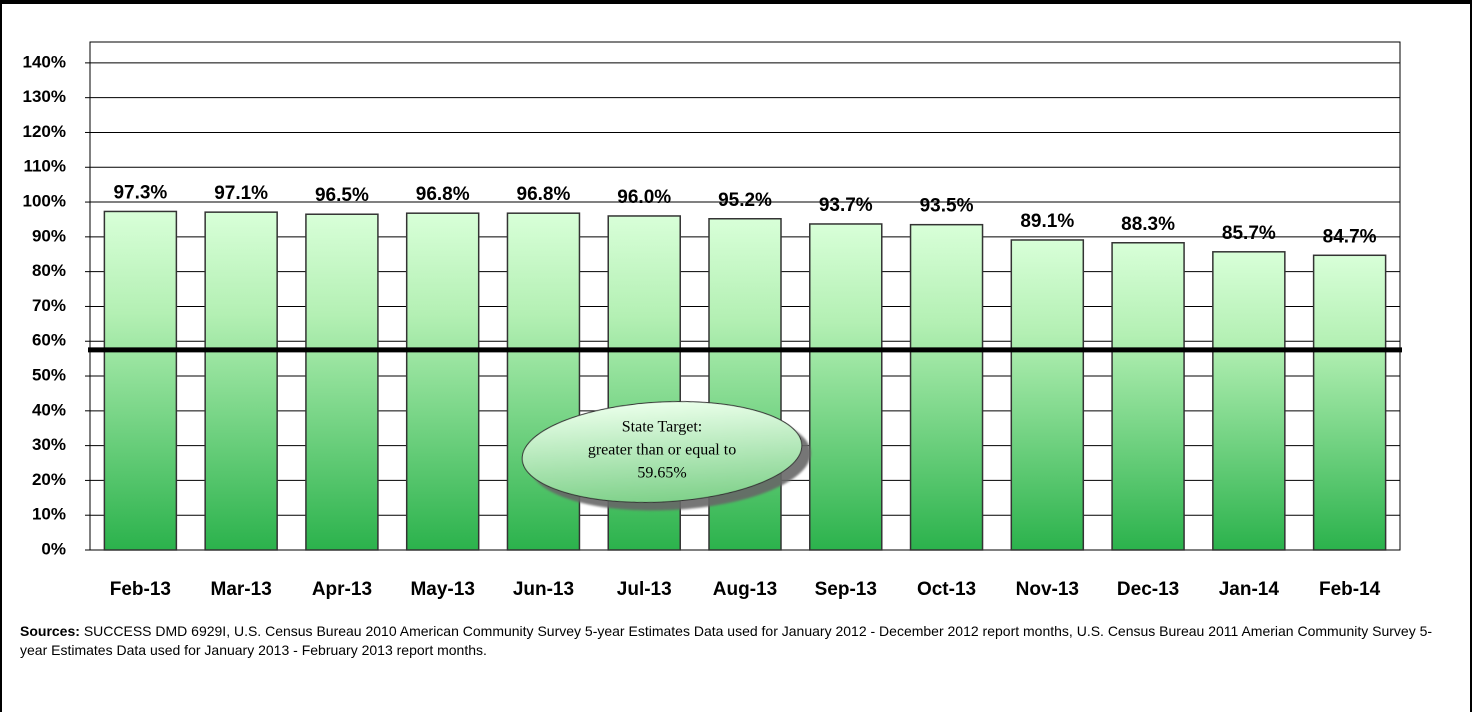 Image resolution: width=1480 pixels, height=712 pixels. I want to click on annotation-text: 59.65%, so click(661, 473).